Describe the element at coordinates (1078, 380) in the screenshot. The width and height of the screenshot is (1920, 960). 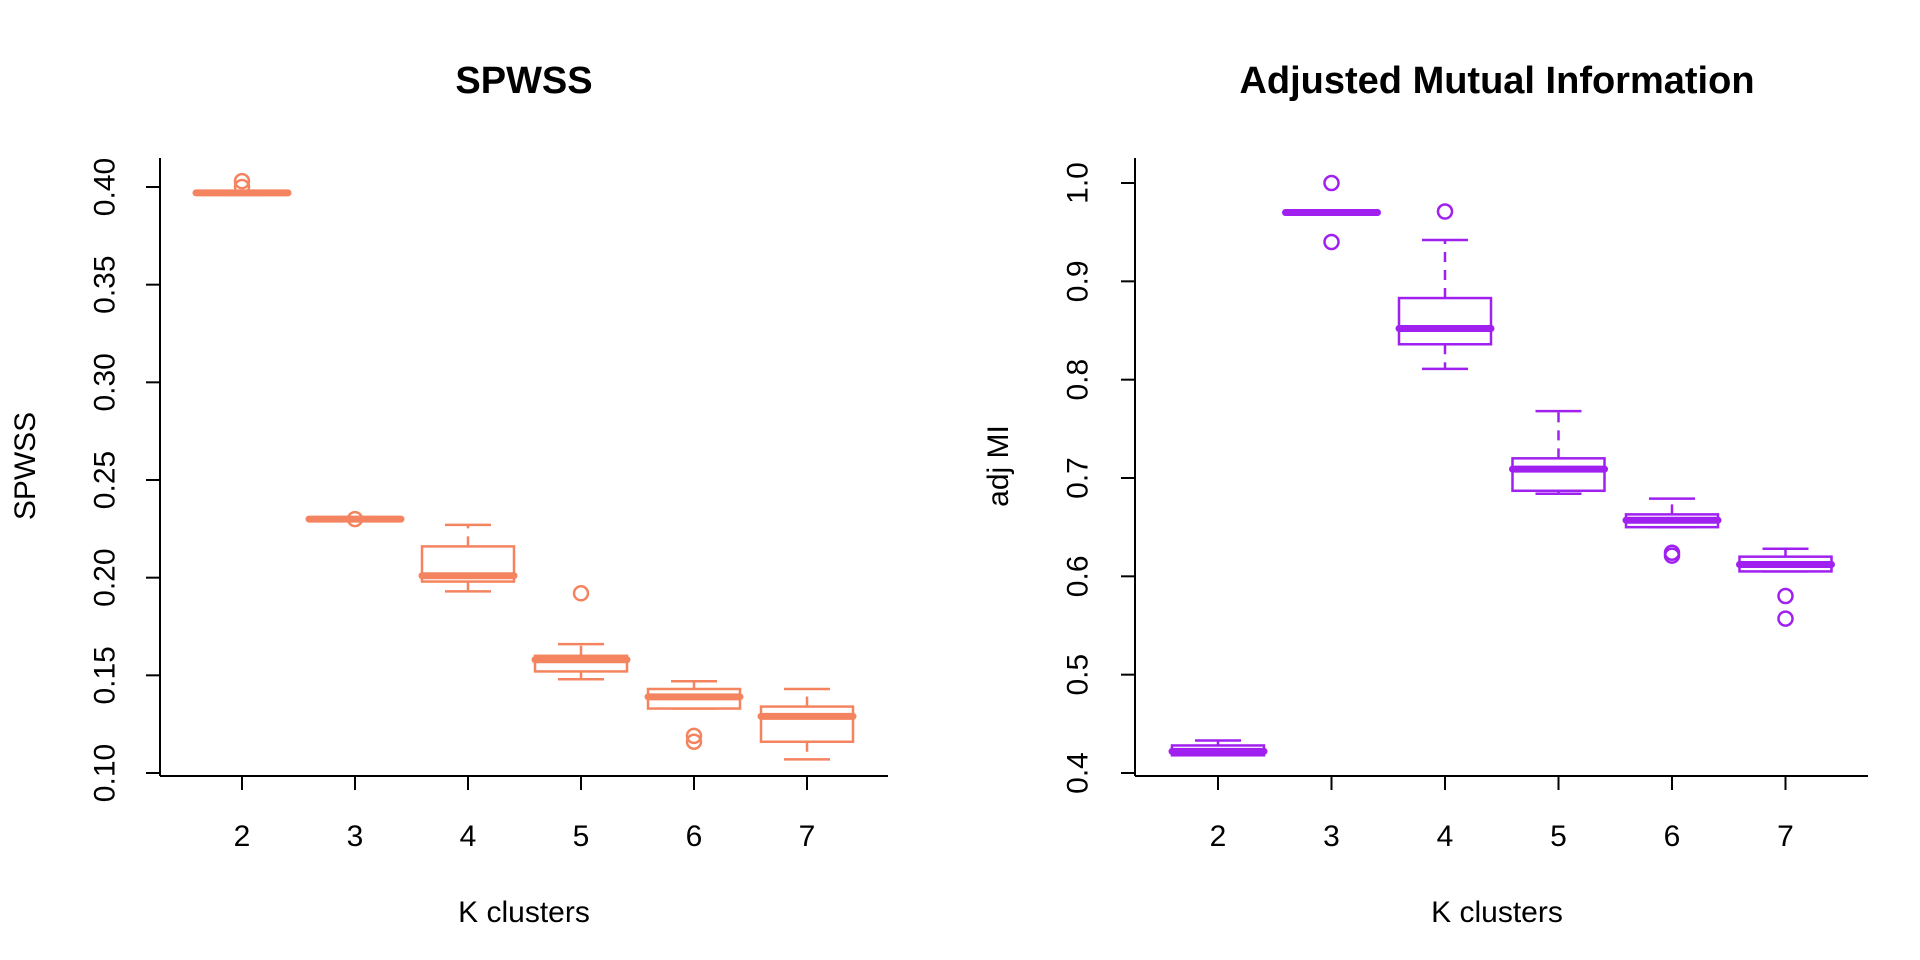
I see `right-y-tick-label: 0.8` at that location.